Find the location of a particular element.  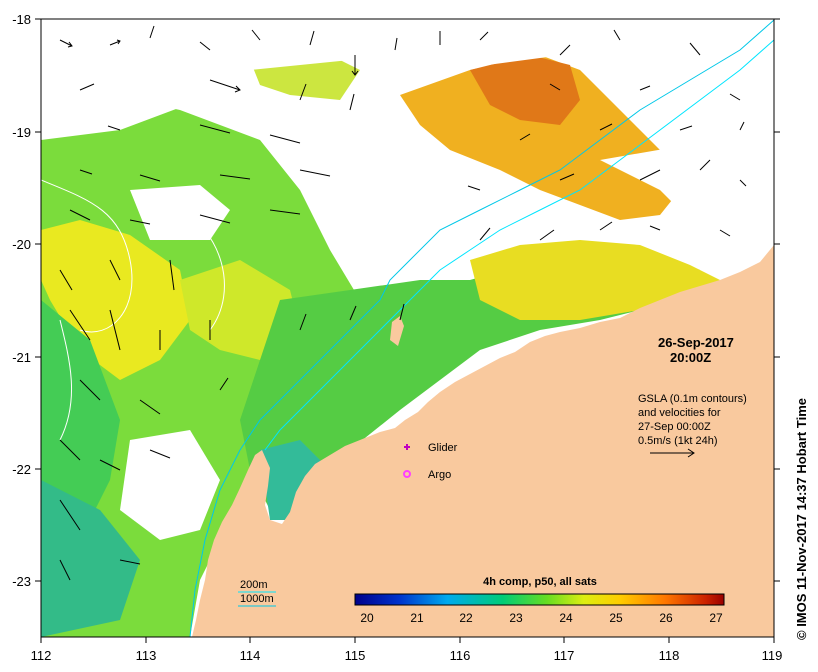

colorbar-tick-label: 23 is located at coordinates (516, 618).